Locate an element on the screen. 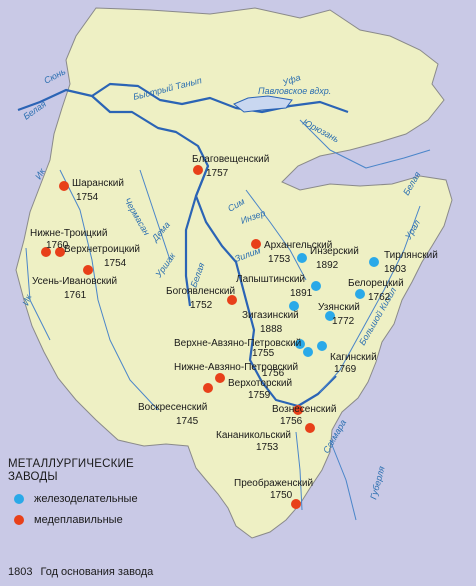 The width and height of the screenshot is (476, 586). legend-title-line2: ЗАВОДЫ is located at coordinates (33, 477).